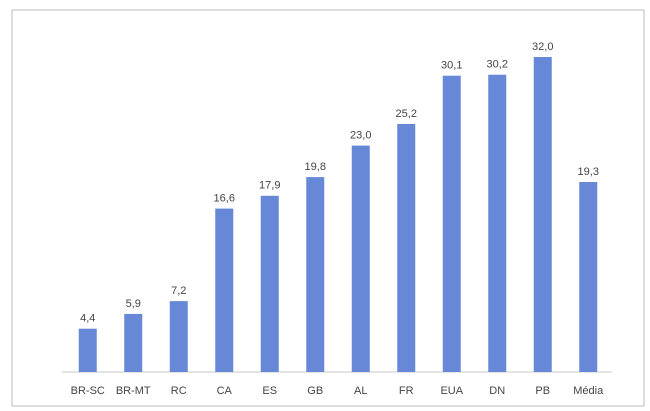 The image size is (650, 411). Describe the element at coordinates (588, 172) in the screenshot. I see `data-label: 19,3` at that location.